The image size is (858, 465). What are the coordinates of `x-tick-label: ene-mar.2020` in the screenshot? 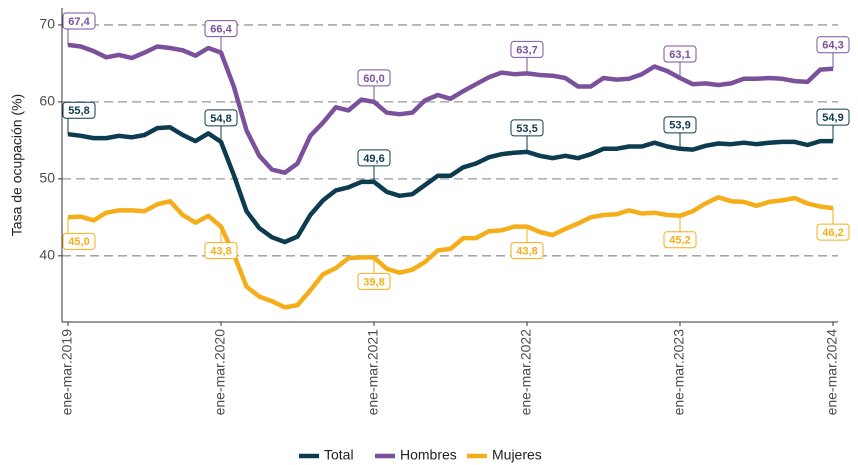 It's located at (220, 372).